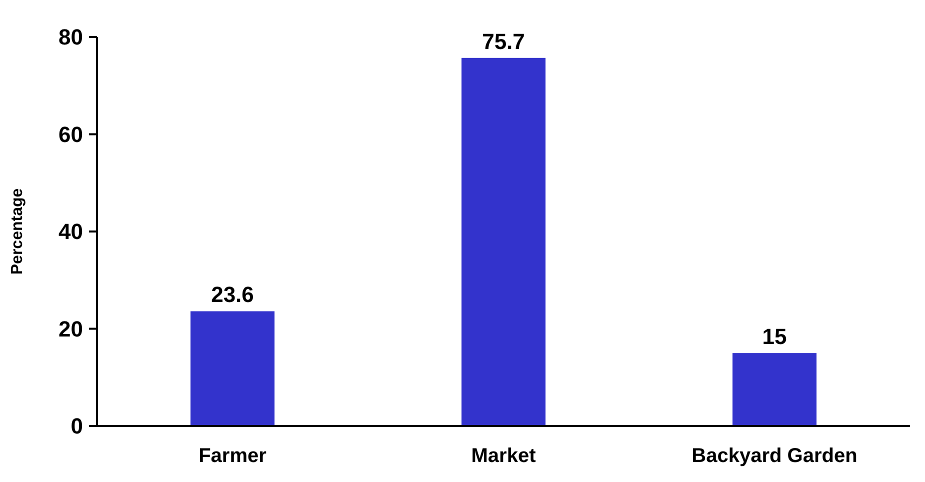 Image resolution: width=925 pixels, height=482 pixels. I want to click on x-tick-label: Farmer, so click(232, 456).